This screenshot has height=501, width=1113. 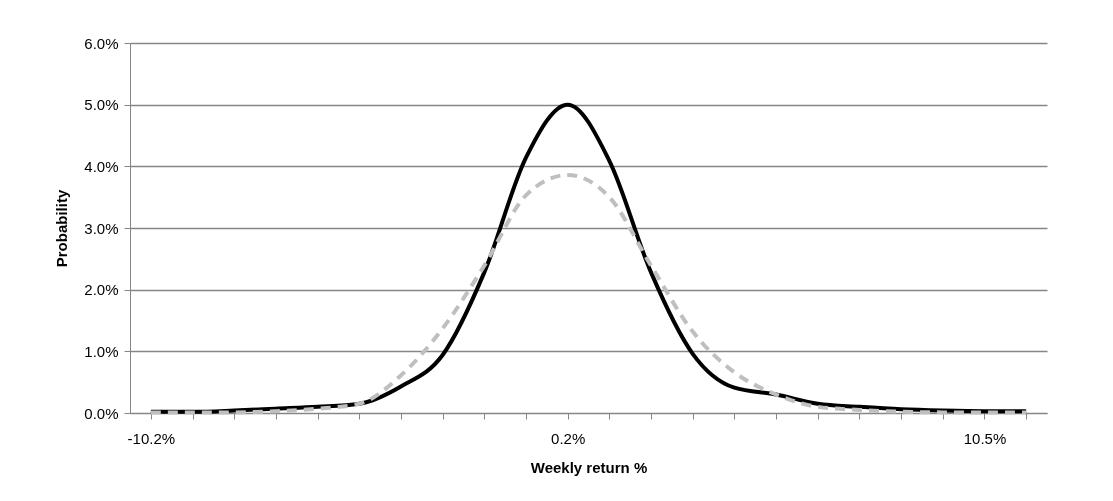 I want to click on y-tick-label: 4.0%, so click(x=101, y=166).